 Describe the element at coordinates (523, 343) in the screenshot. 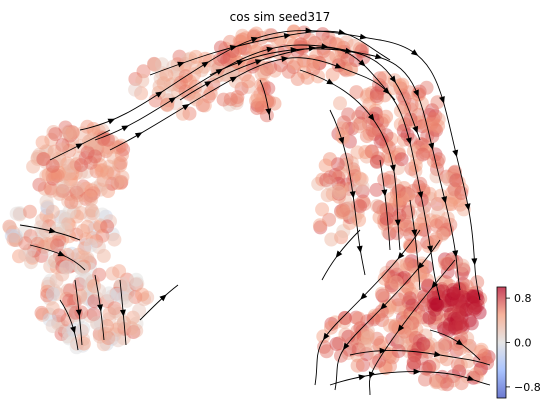

I see `colorbar-tick-label: 0.0` at that location.